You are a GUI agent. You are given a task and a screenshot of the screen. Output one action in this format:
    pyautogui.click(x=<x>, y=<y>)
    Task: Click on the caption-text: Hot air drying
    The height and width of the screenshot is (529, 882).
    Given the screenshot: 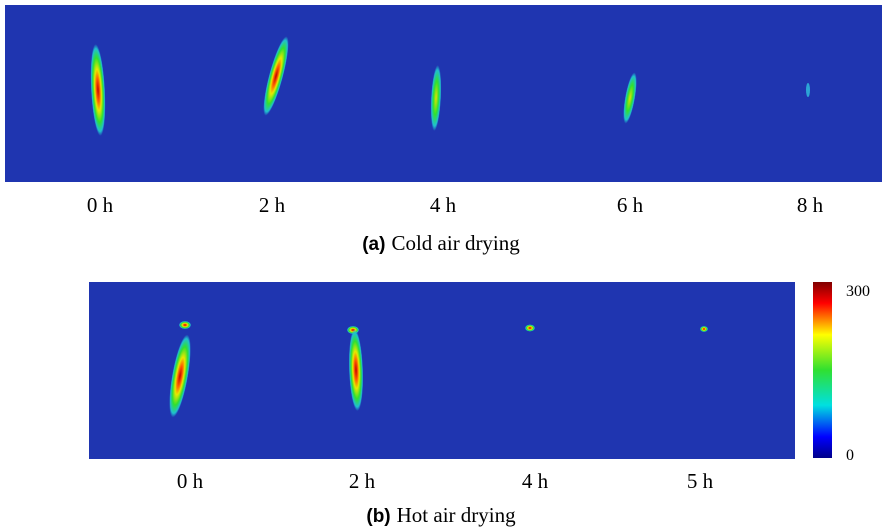 What is the action you would take?
    pyautogui.click(x=456, y=515)
    